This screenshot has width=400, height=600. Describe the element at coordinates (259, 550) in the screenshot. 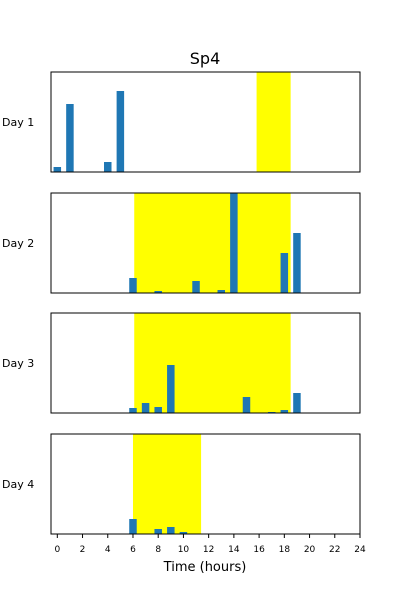

I see `x-tick-label: 16` at that location.